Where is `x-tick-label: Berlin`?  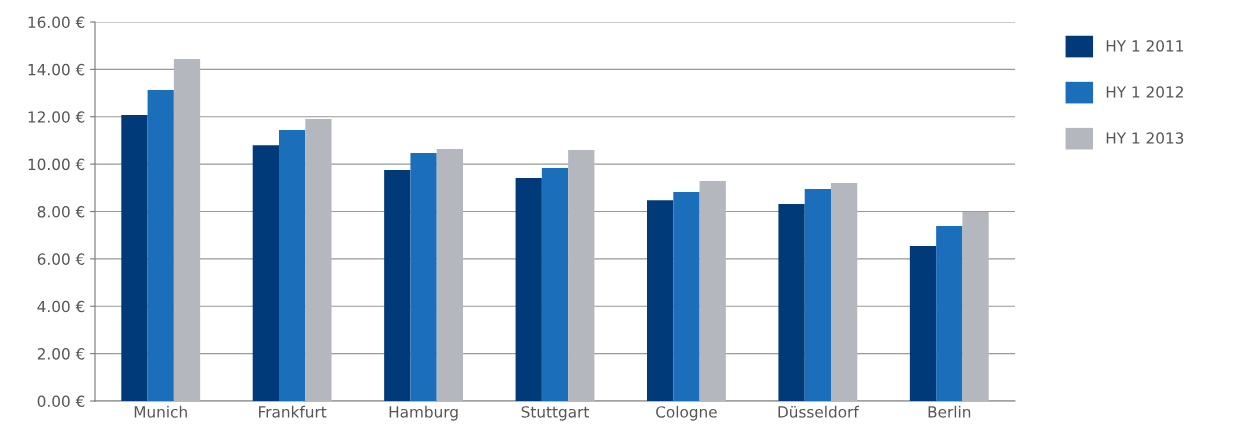
x-tick-label: Berlin is located at coordinates (949, 411).